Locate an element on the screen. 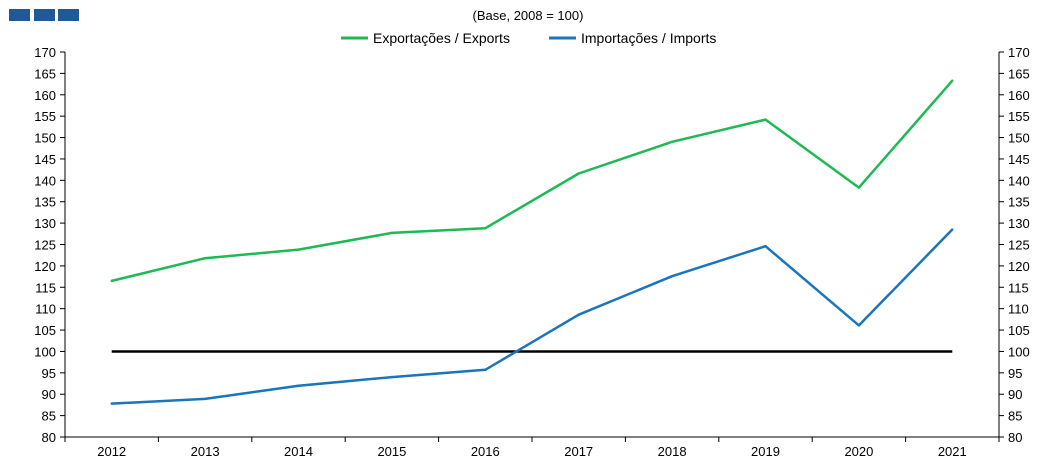 Image resolution: width=1040 pixels, height=459 pixels. x-tick-label-2021: 2021 is located at coordinates (952, 451).